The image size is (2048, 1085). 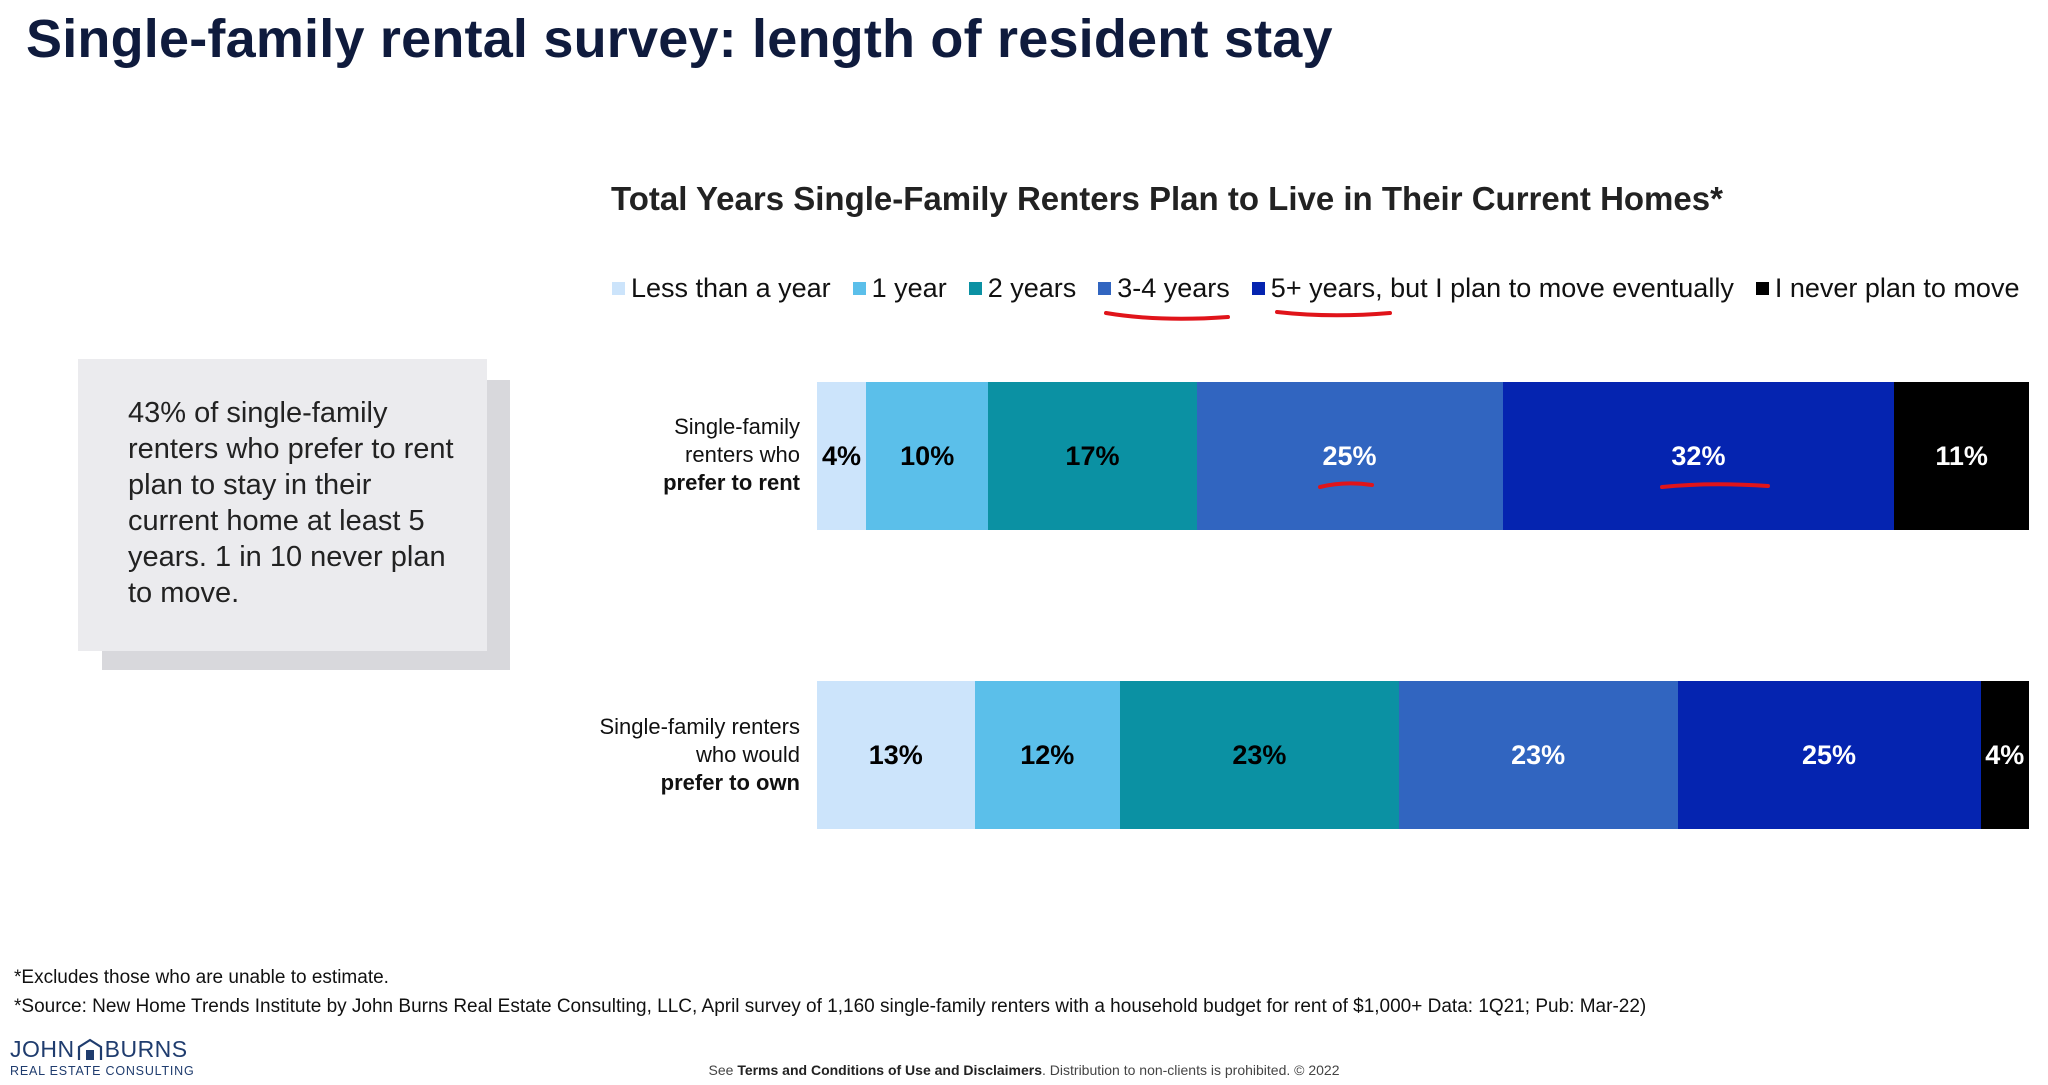 I want to click on bar-segment: 17%, so click(x=1092, y=456).